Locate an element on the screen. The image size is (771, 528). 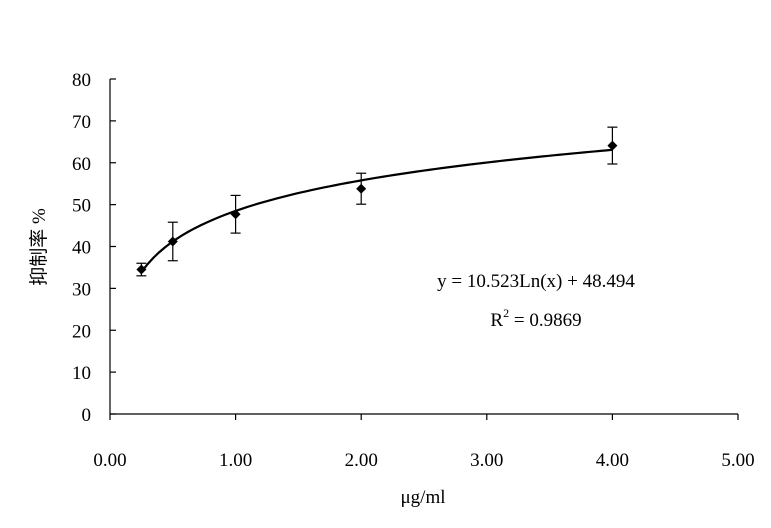
trendline is located at coordinates (376, 210).